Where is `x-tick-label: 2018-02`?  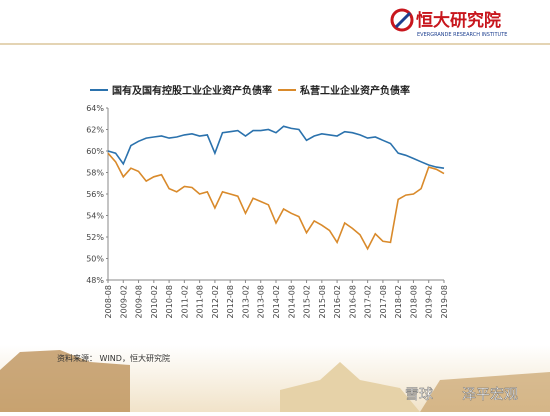
x-tick-label: 2018-02 is located at coordinates (398, 301).